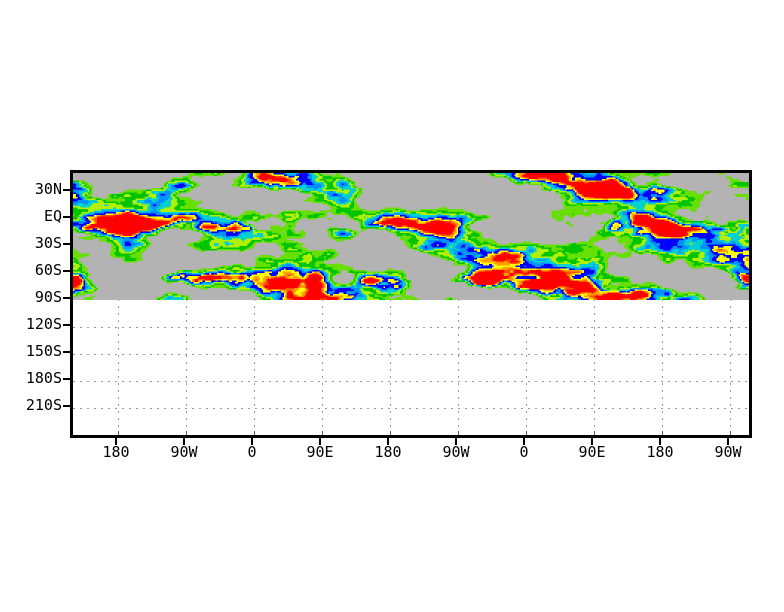 This screenshot has height=612, width=784. What do you see at coordinates (43, 351) in the screenshot?
I see `y-tick-label: 150S` at bounding box center [43, 351].